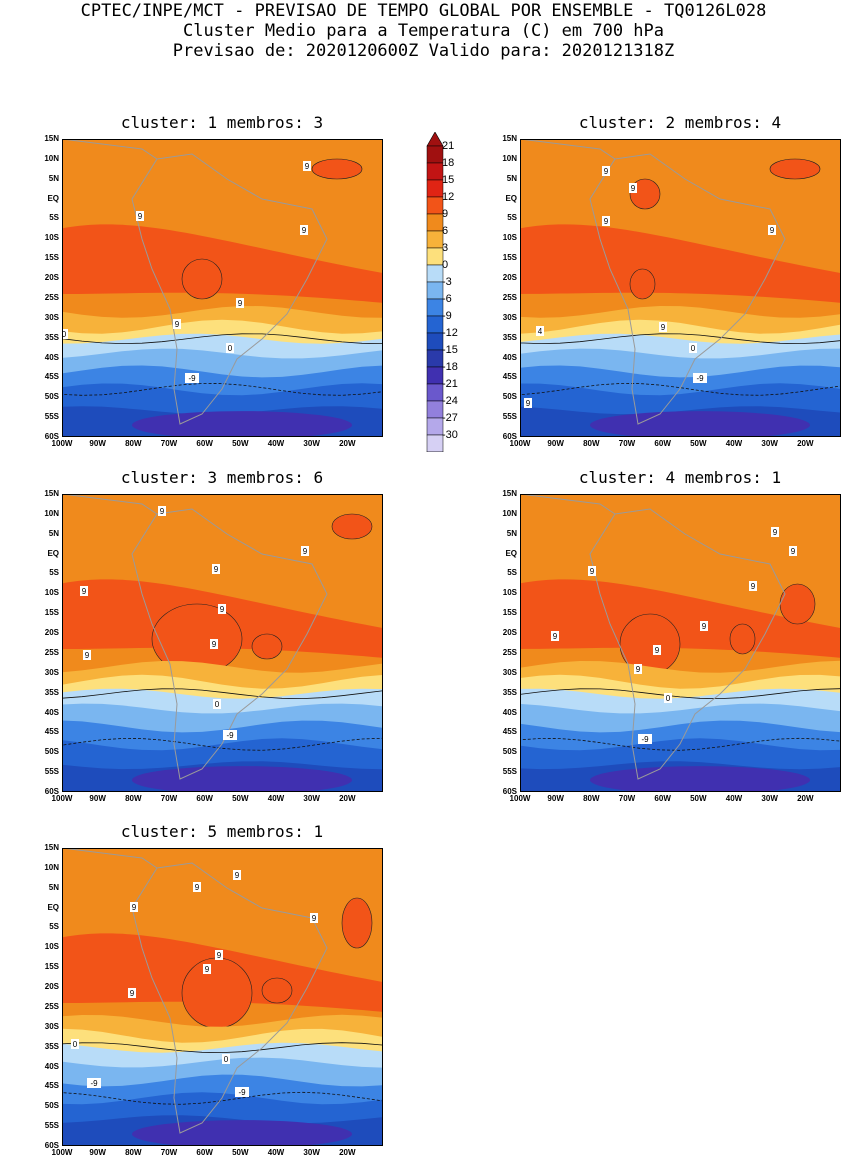  What do you see at coordinates (734, 443) in the screenshot?
I see `lon-tick-label: 40W` at bounding box center [734, 443].